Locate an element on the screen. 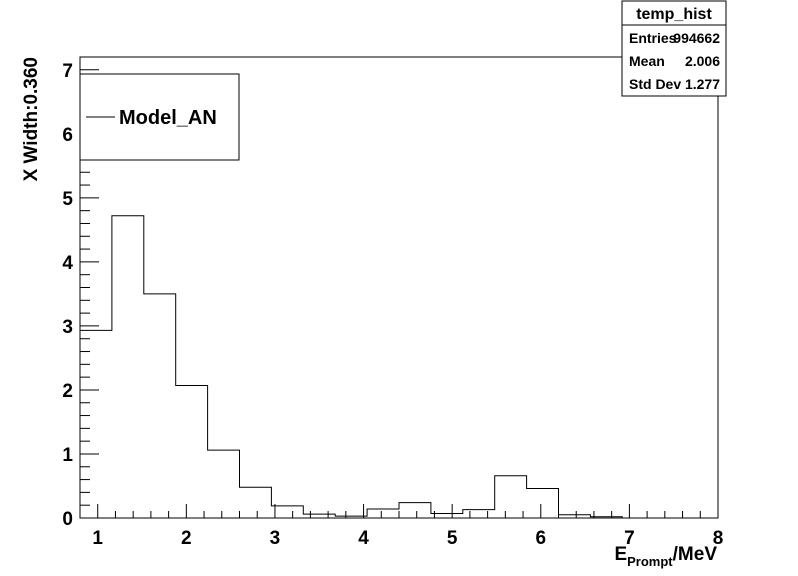 The image size is (798, 576). x-axis-title-sub: Prompt is located at coordinates (650, 561).